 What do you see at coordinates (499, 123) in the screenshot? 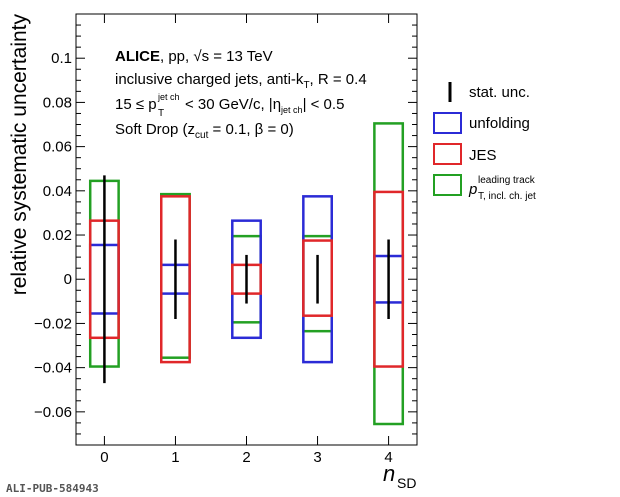
I see `legend-unfolding-label: unfolding` at bounding box center [499, 123].